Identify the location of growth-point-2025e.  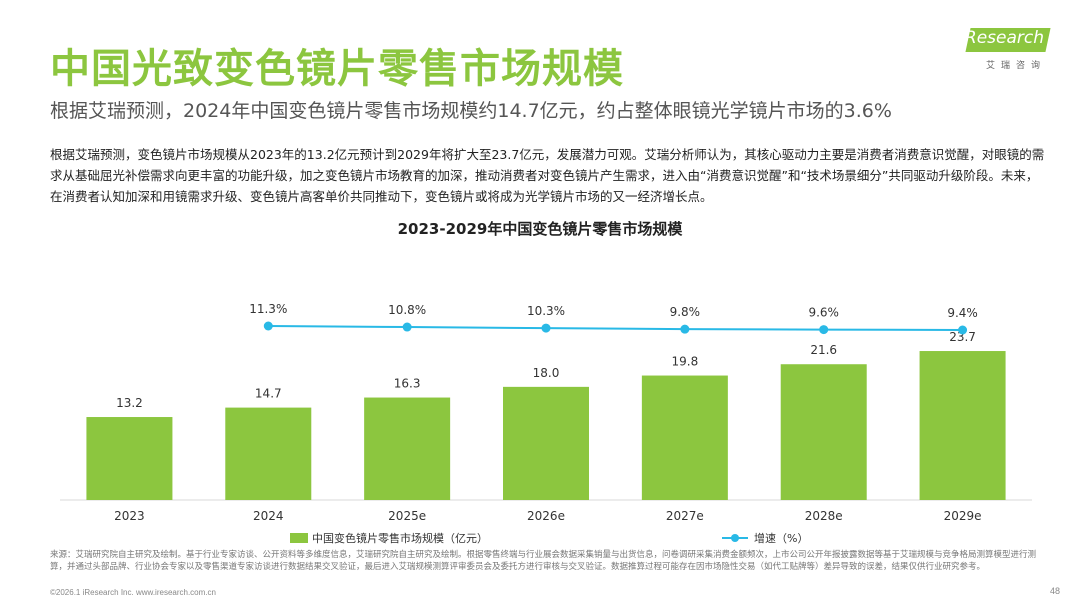
(407, 327).